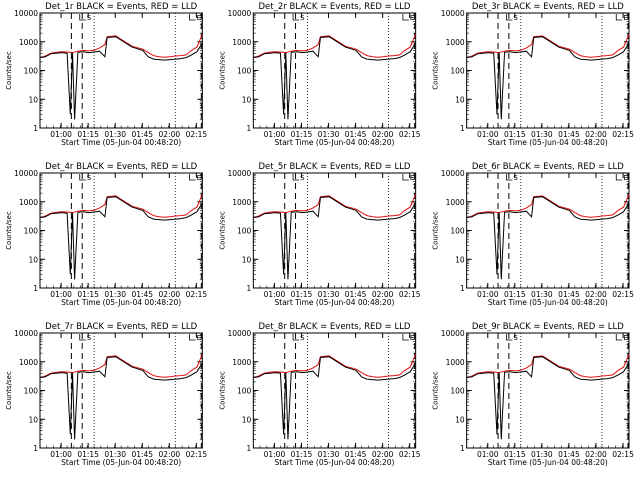 Image resolution: width=640 pixels, height=480 pixels. Describe the element at coordinates (335, 327) in the screenshot. I see `panel-title: Det_8r BLACK = Events, RED = LLD` at that location.